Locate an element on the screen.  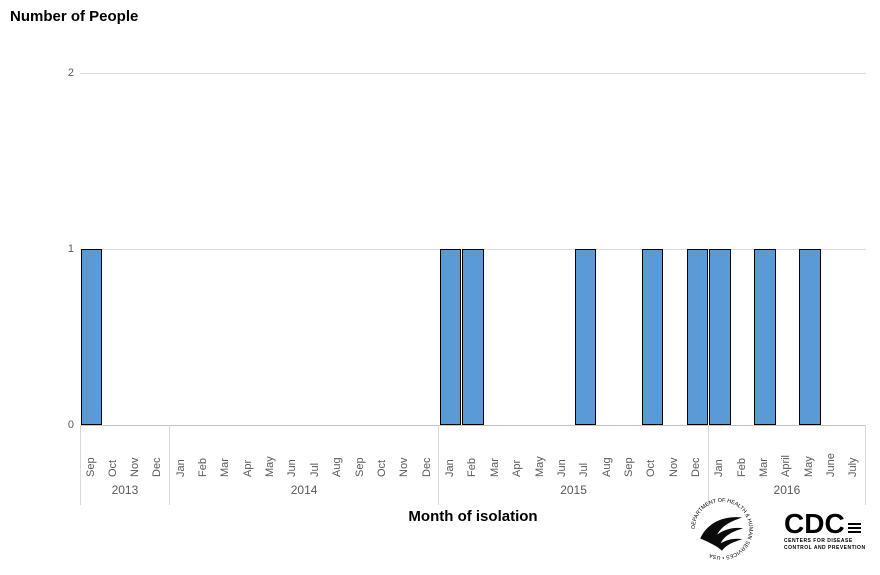
bar-oct-2015 is located at coordinates (652, 337).